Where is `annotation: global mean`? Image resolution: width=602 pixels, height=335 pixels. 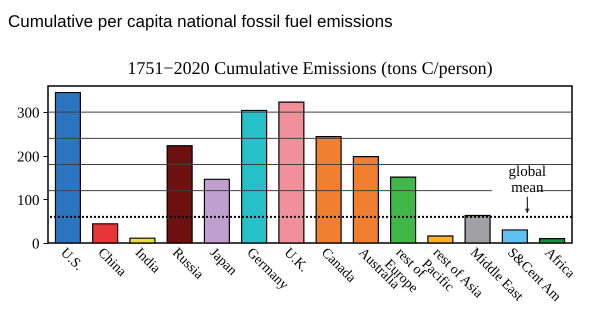 annotation: global mean is located at coordinates (527, 180).